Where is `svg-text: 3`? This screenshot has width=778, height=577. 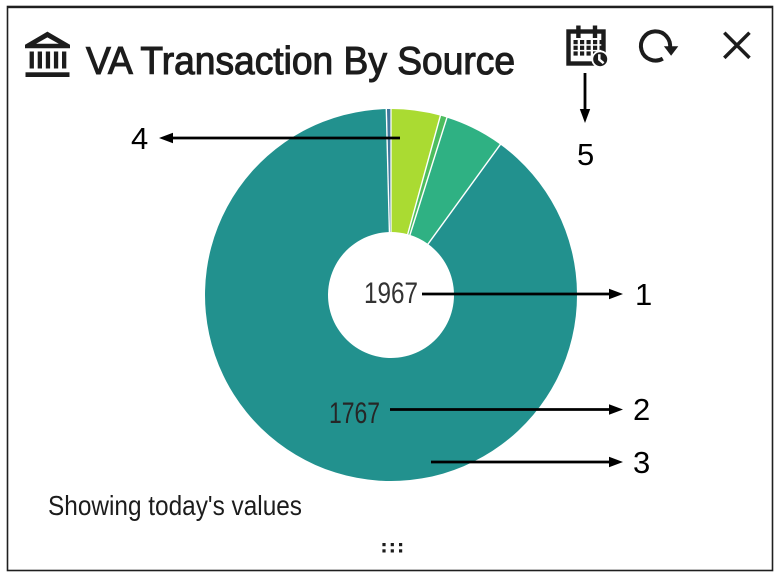 svg-text: 3 is located at coordinates (641, 462).